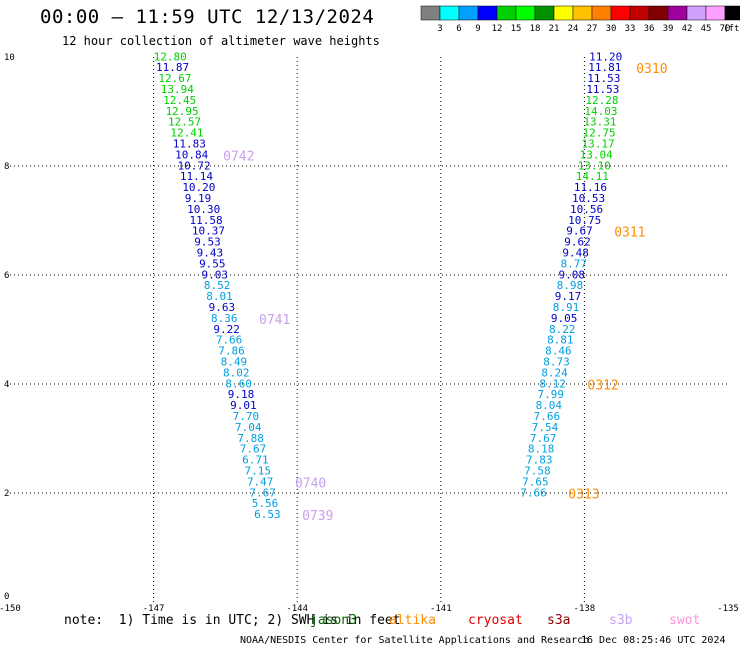 This screenshot has height=650, width=740. Describe the element at coordinates (260, 481) in the screenshot. I see `wave-height-point: 7.47` at that location.